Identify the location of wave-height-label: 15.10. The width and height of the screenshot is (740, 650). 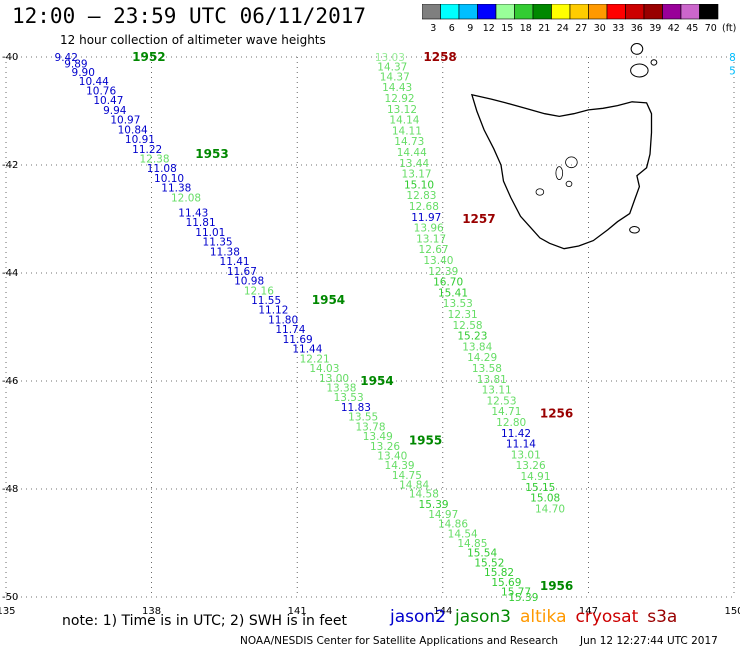
(419, 185).